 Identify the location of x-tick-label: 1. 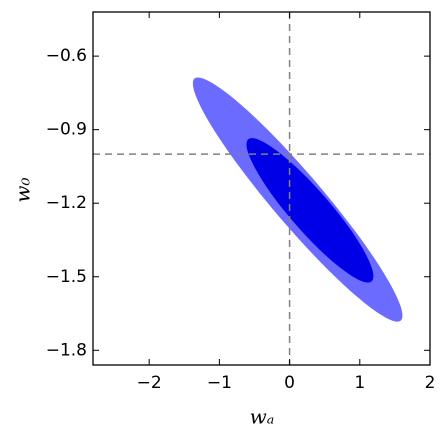
(359, 383).